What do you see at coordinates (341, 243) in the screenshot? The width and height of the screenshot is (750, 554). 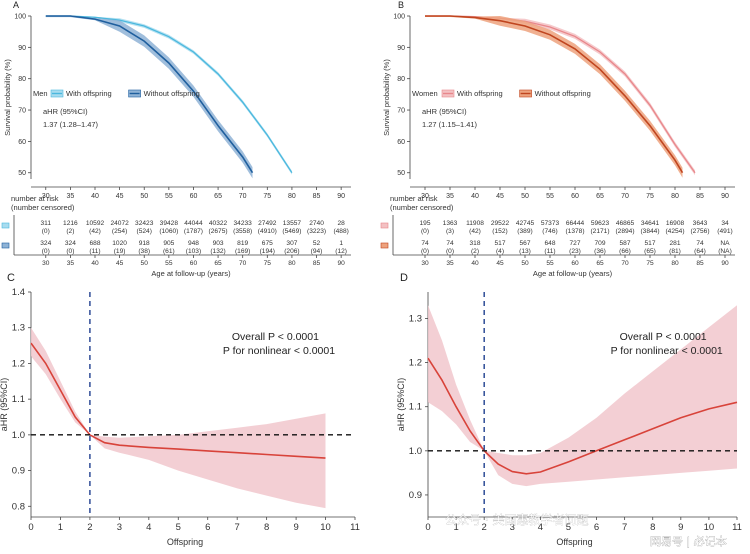 I see `risk-count: 1` at bounding box center [341, 243].